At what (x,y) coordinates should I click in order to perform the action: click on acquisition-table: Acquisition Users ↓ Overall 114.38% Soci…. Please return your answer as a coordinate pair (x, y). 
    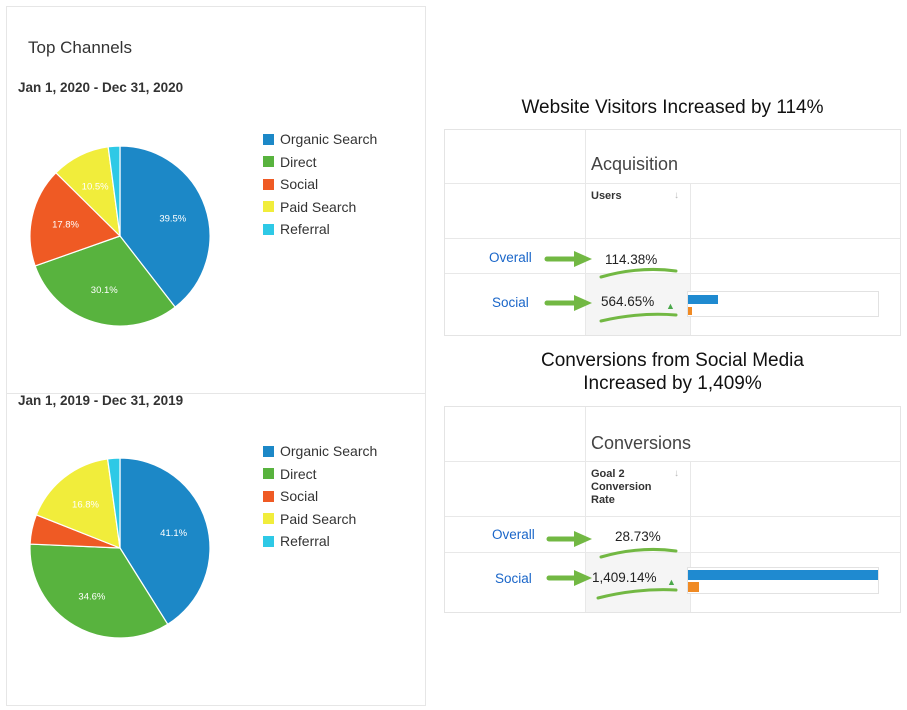
    Looking at the image, I should click on (672, 232).